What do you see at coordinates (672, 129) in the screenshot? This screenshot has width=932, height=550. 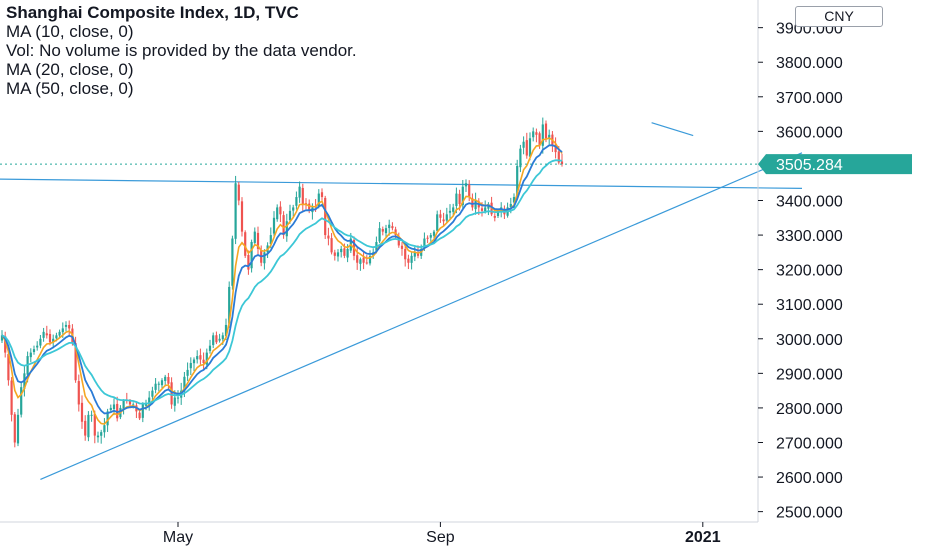 I see `trendline-short` at bounding box center [672, 129].